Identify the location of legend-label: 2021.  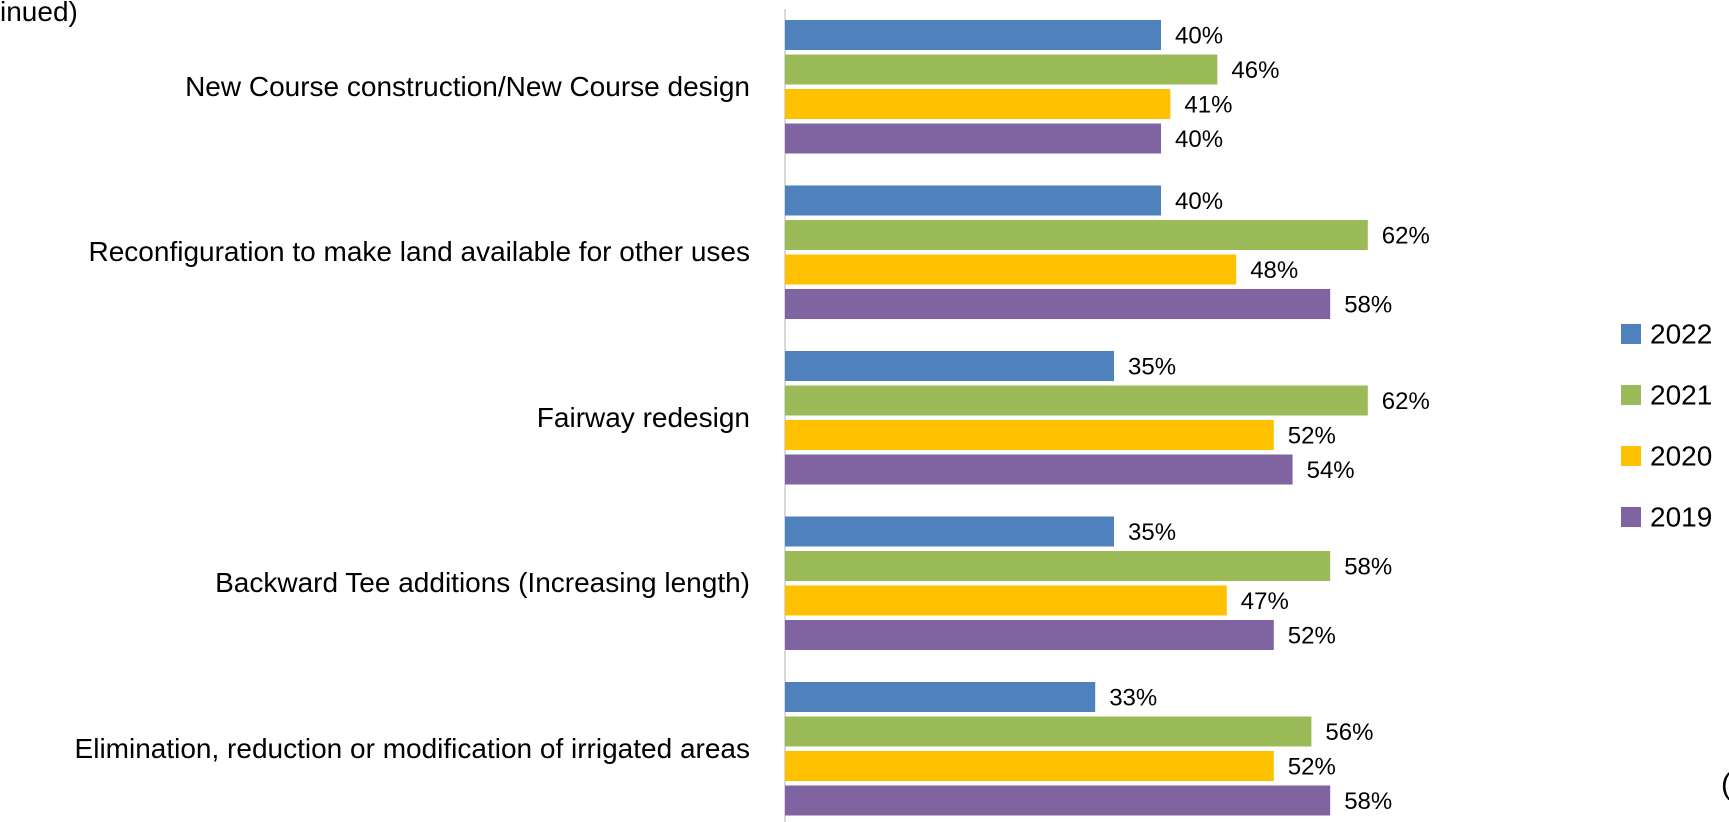
(1681, 394).